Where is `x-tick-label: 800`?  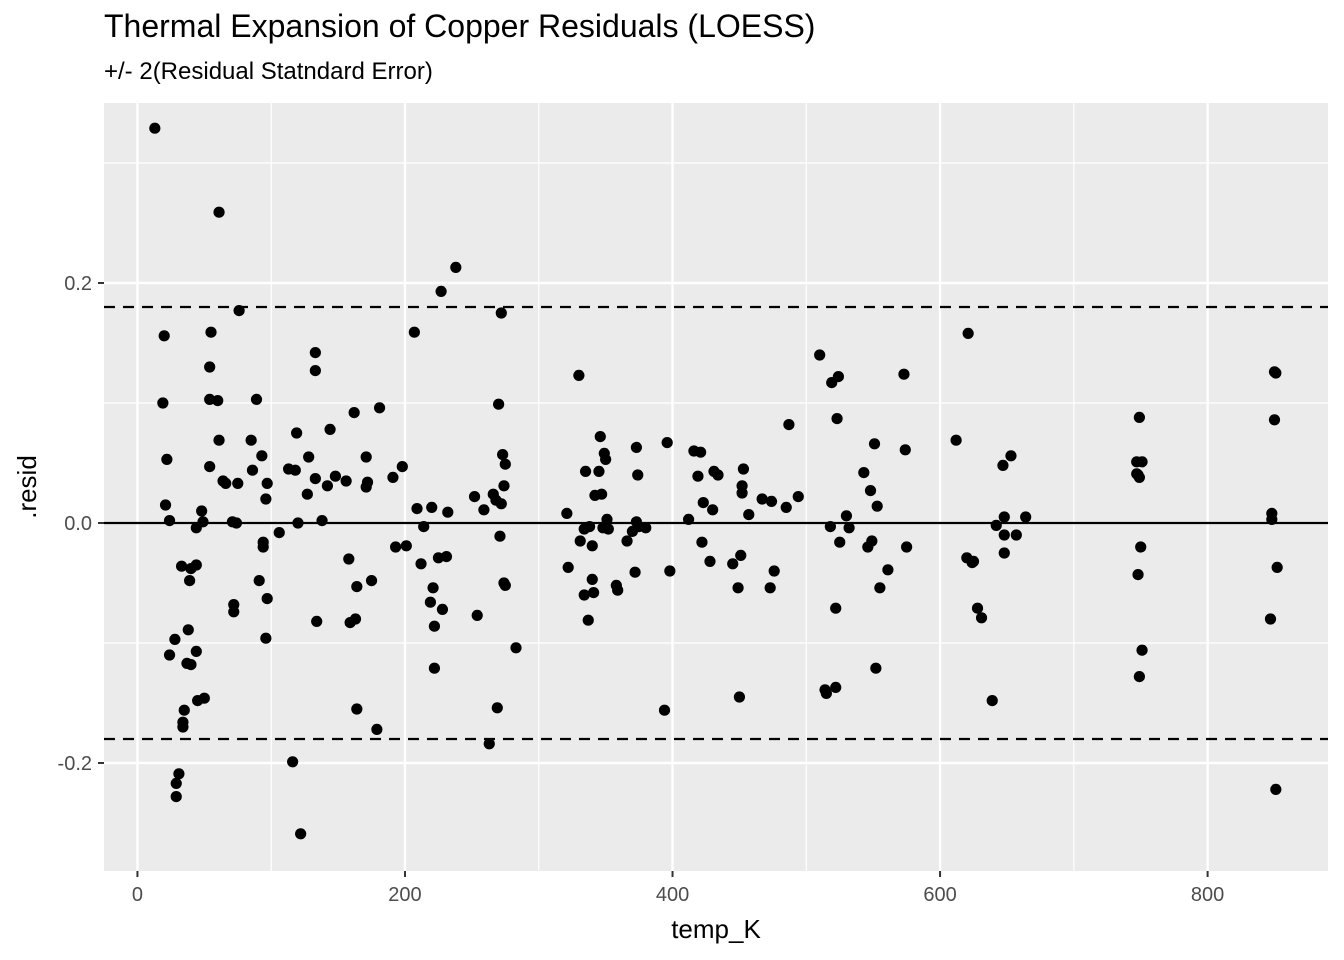
x-tick-label: 800 is located at coordinates (1207, 895).